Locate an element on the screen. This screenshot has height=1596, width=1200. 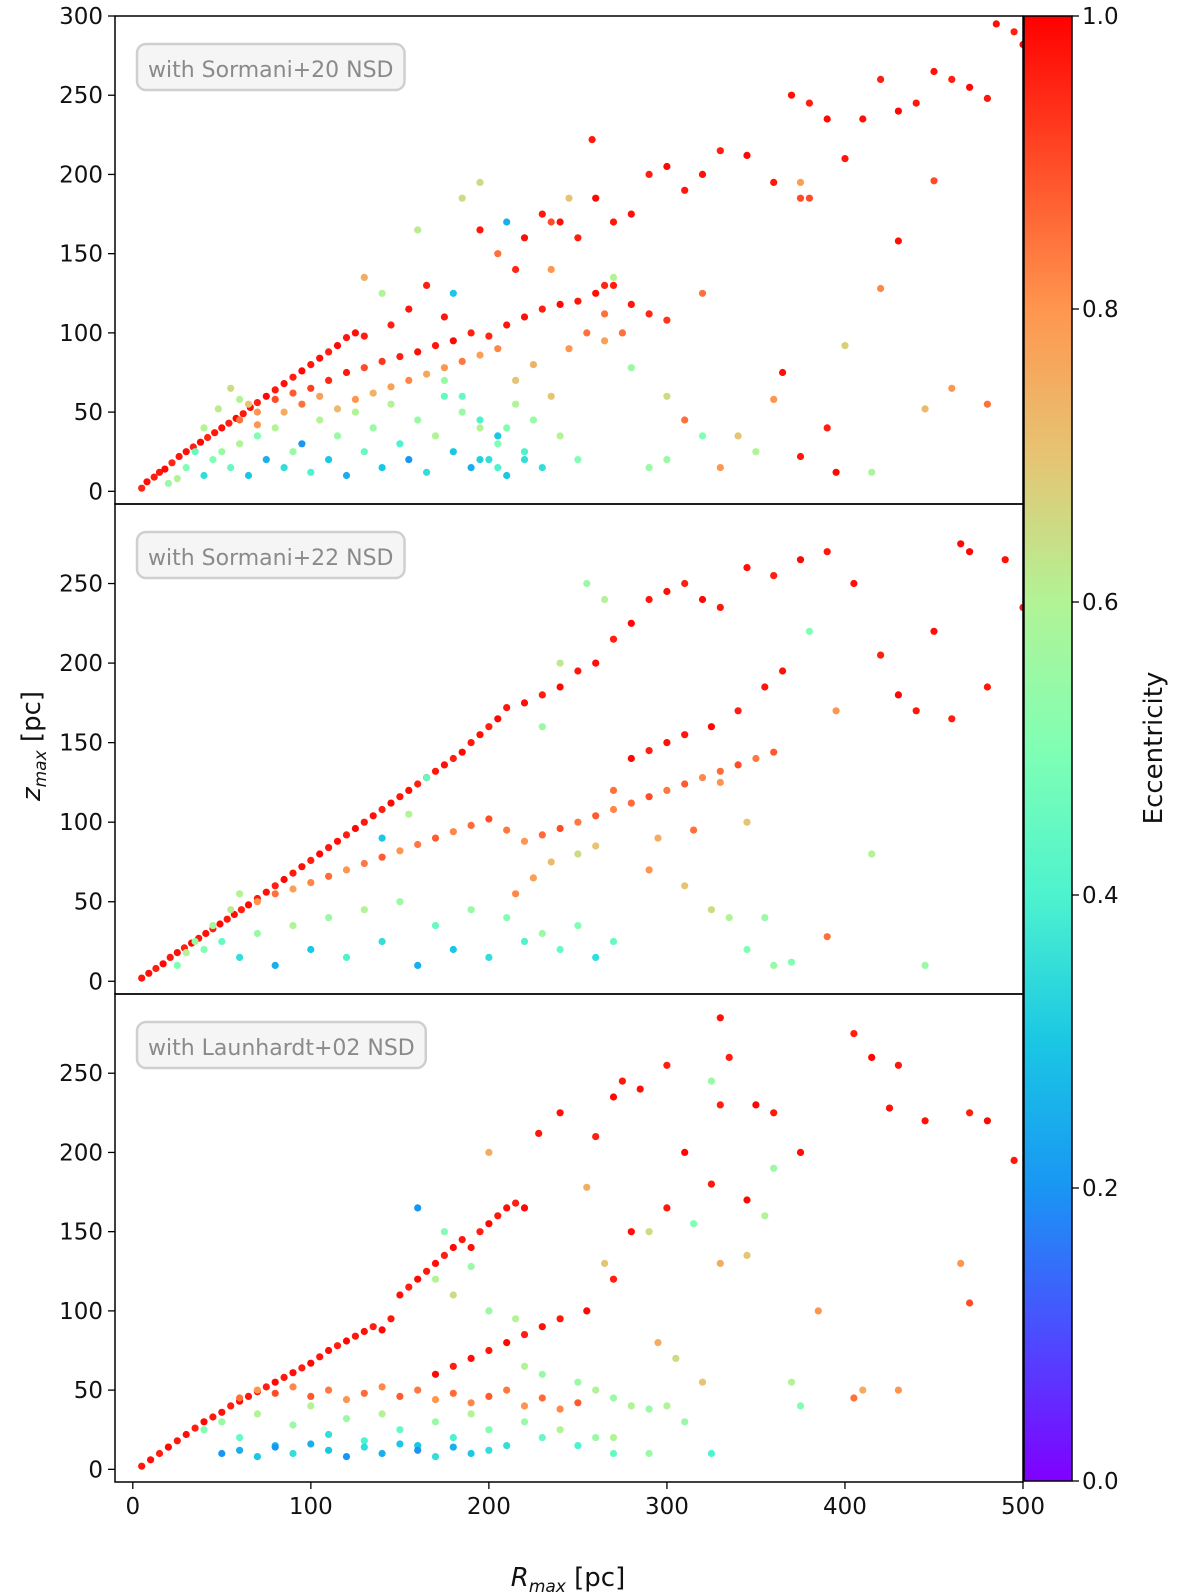
y-tick-label: 300 is located at coordinates (81, 17).